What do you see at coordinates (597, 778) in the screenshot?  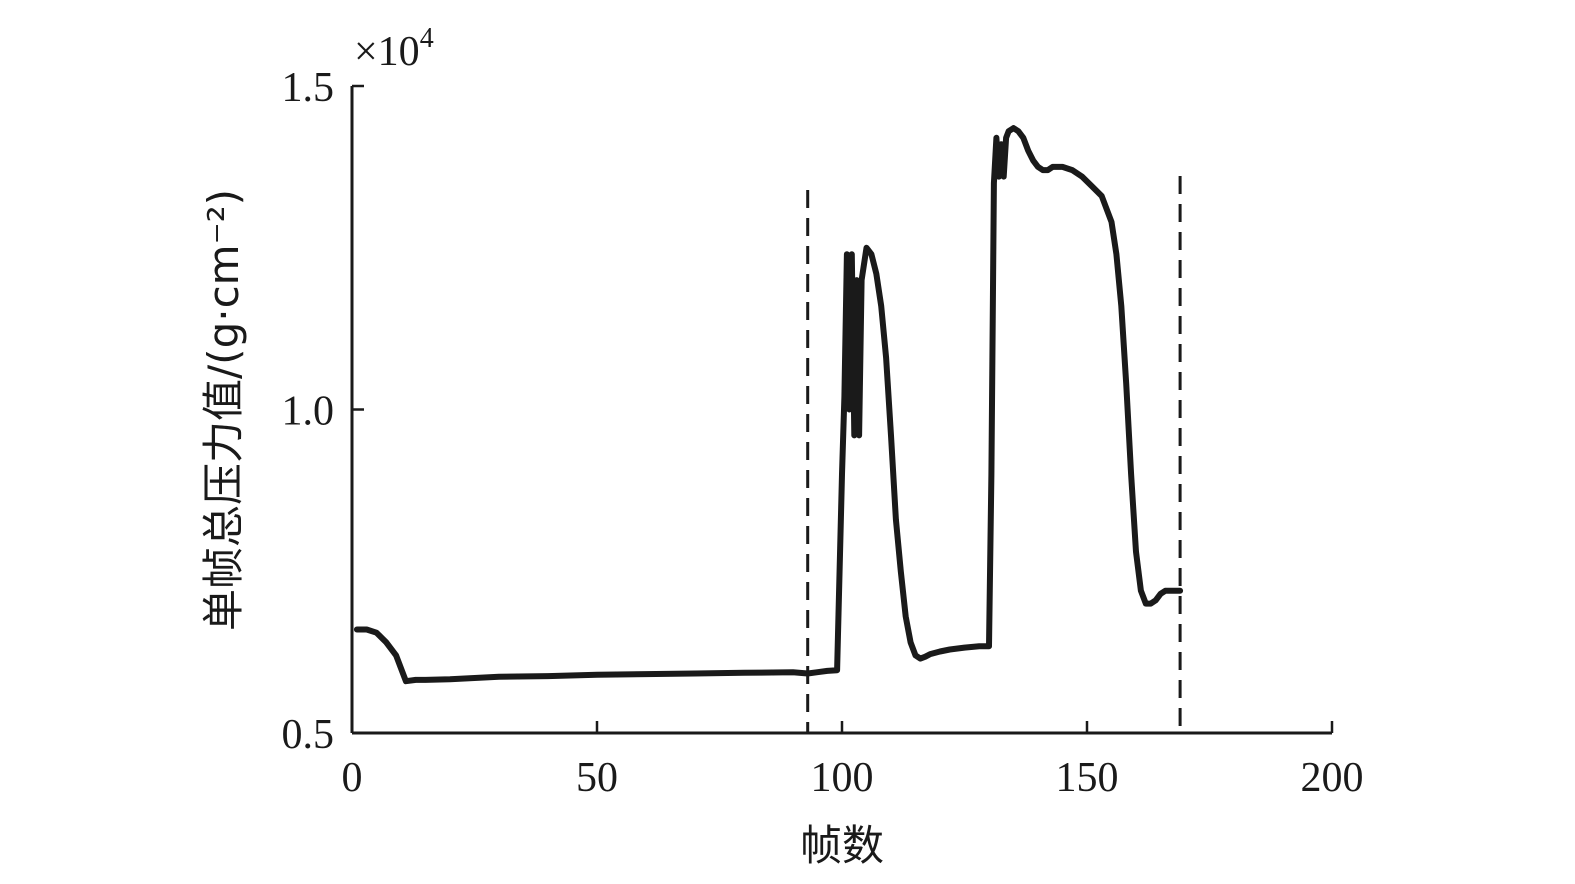 I see `x-tick-label: 50` at bounding box center [597, 778].